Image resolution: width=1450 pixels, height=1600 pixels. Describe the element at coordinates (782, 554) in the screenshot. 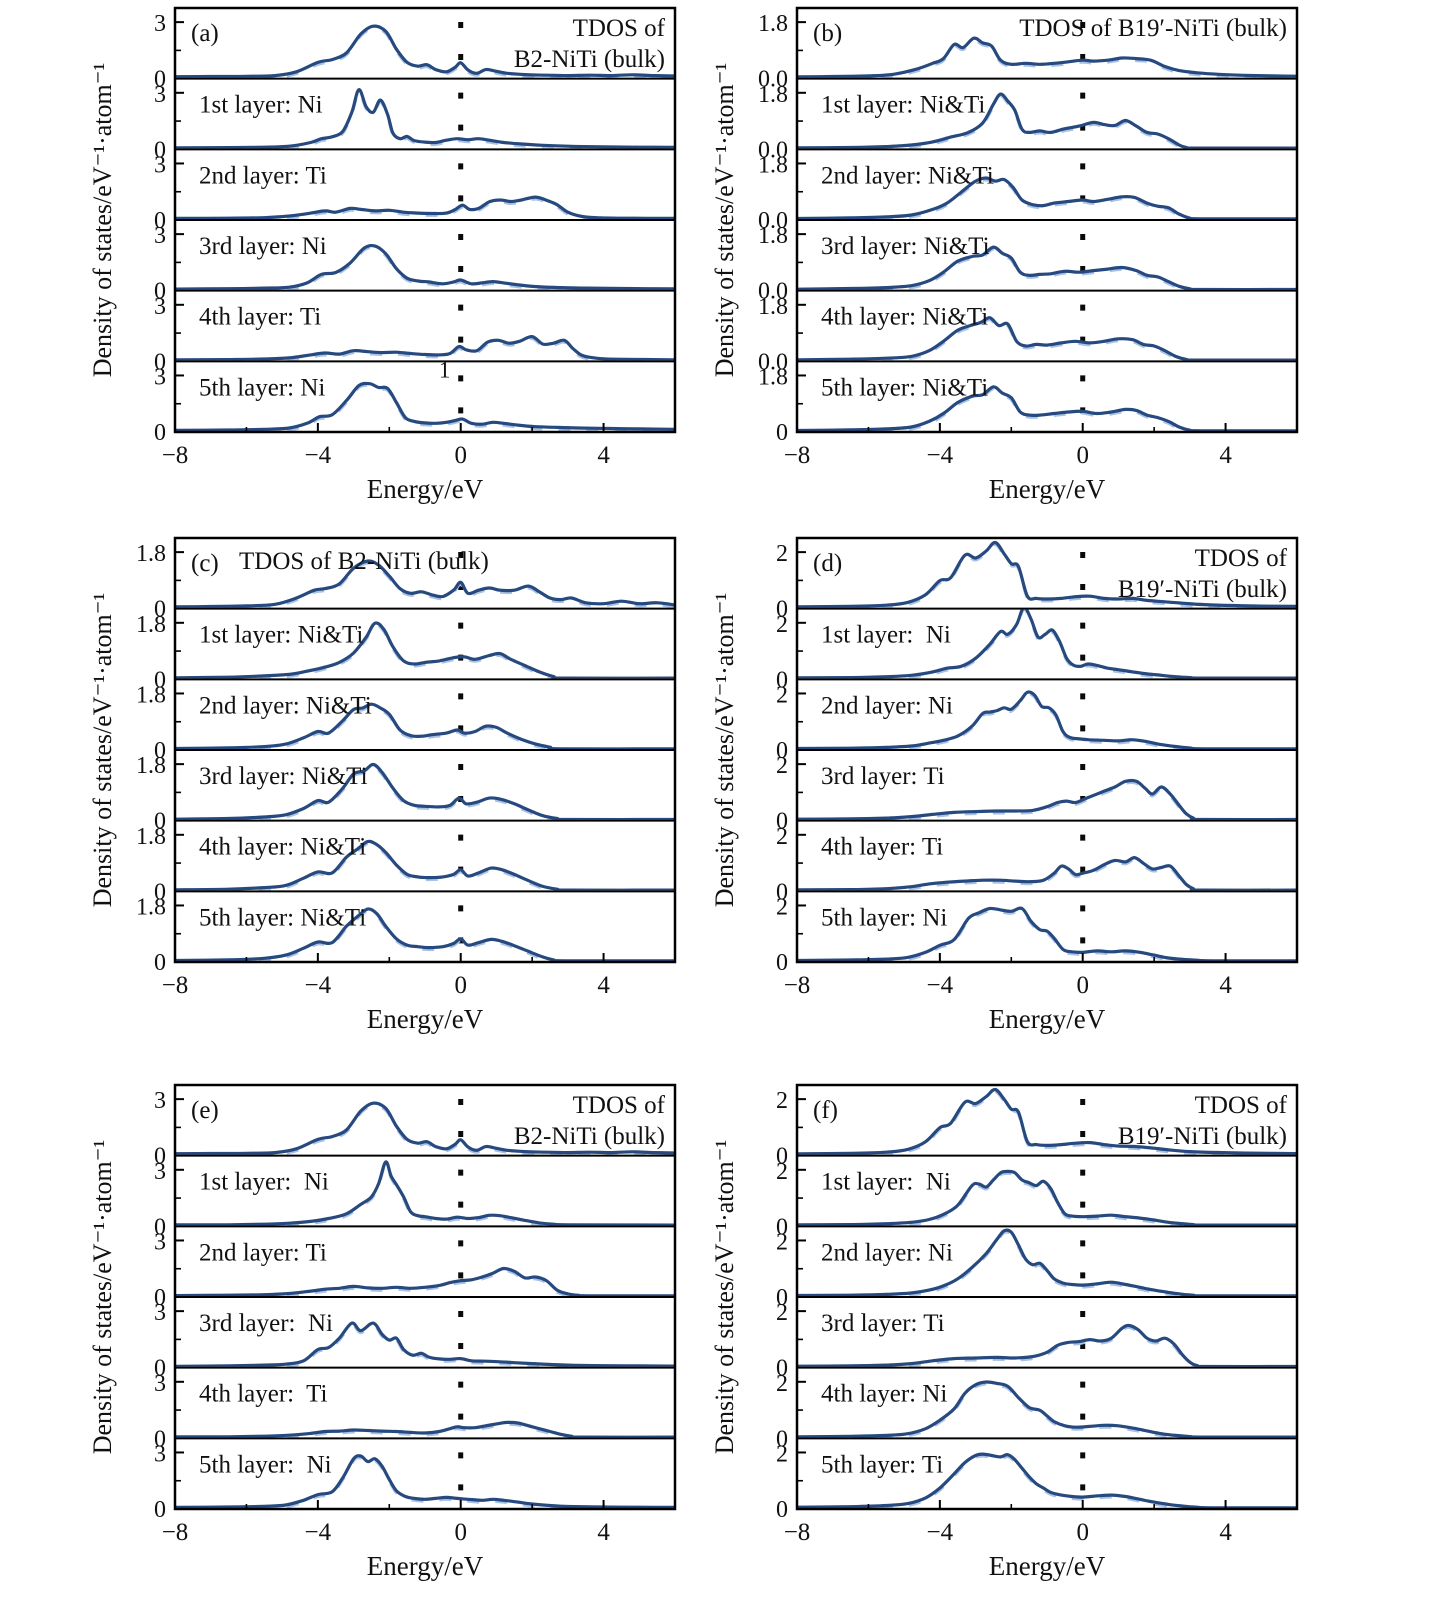

I see `y-tick-label-max: 2` at that location.